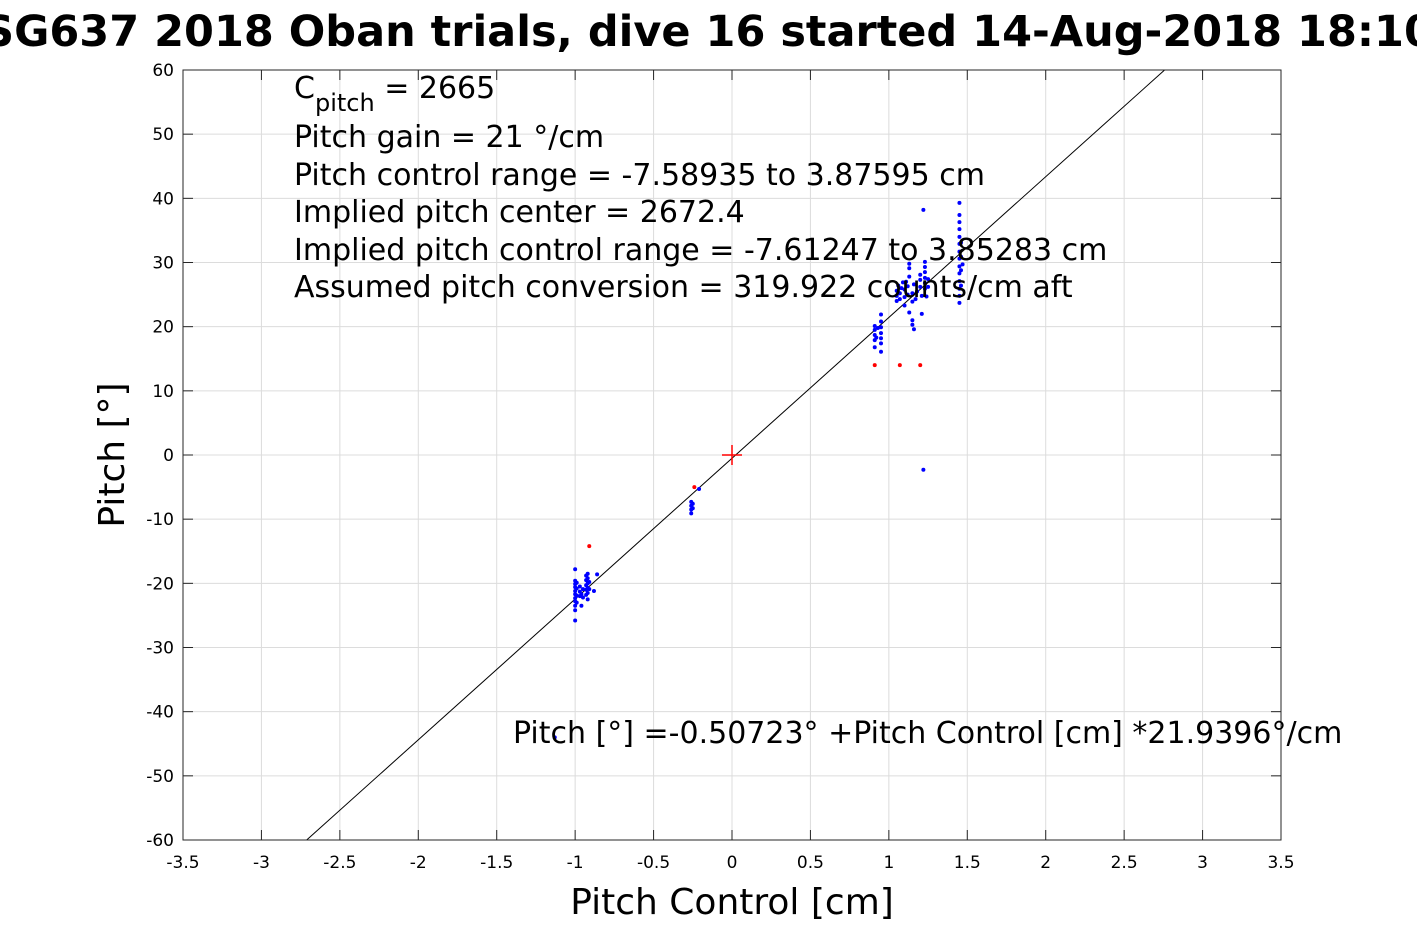  Describe the element at coordinates (182, 863) in the screenshot. I see `x-tick-label: -3.5` at that location.